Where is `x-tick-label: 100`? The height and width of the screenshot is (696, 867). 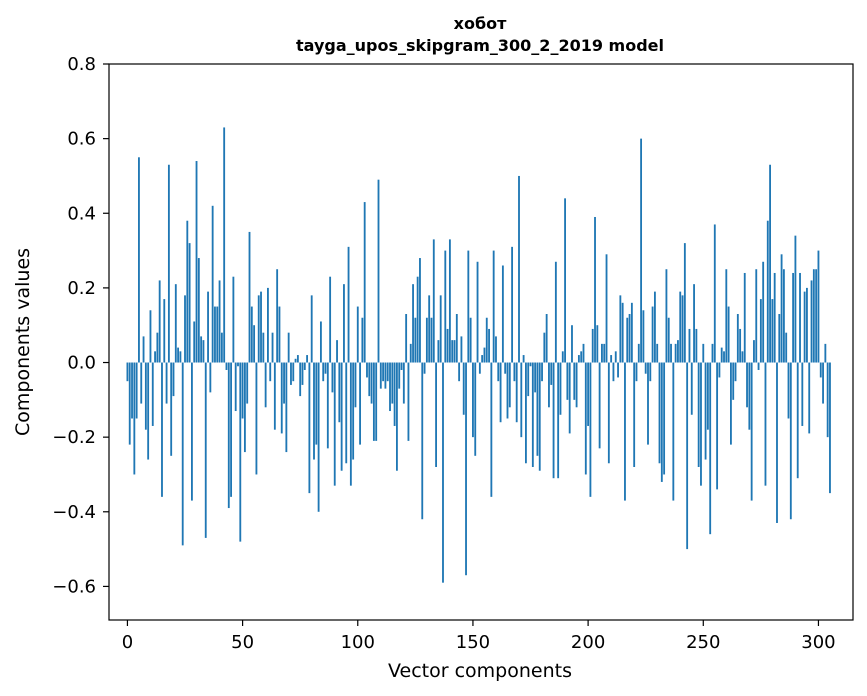
x-tick-label: 100 is located at coordinates (358, 642).